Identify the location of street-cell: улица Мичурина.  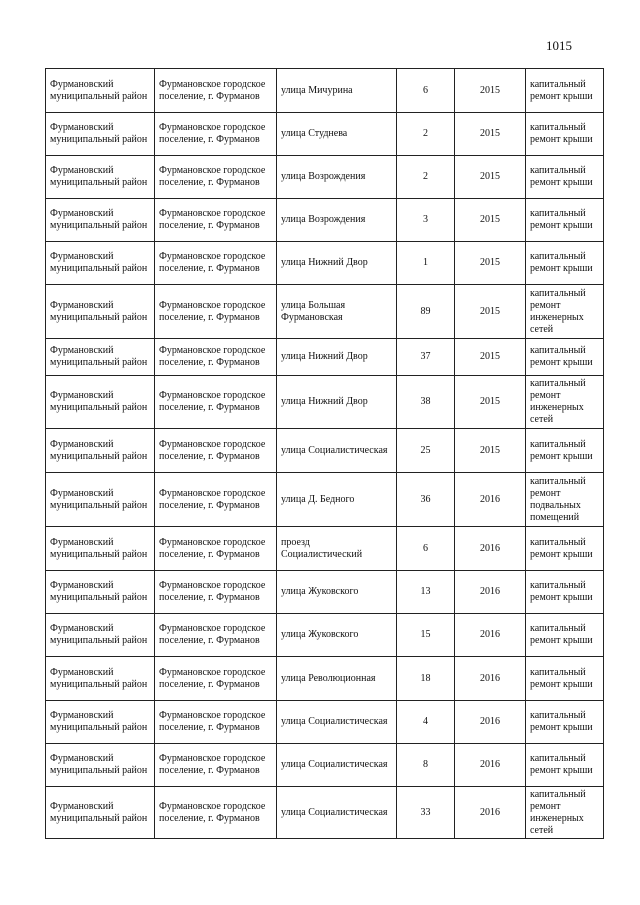
(336, 90).